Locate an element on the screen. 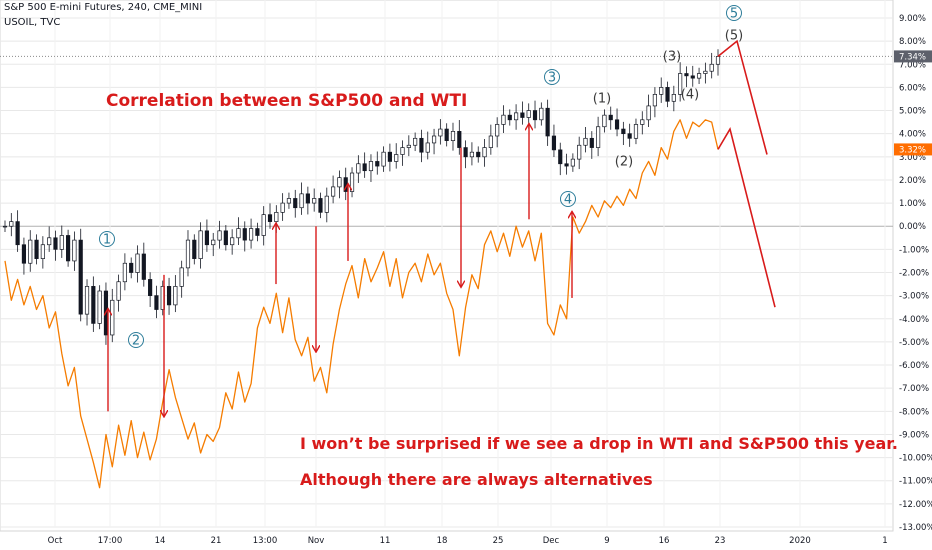  time-axis: Oct 17:00 14 21 13:00 Nov 11 18 25 Dec 9 16 23 2020 1 is located at coordinates (446, 538).